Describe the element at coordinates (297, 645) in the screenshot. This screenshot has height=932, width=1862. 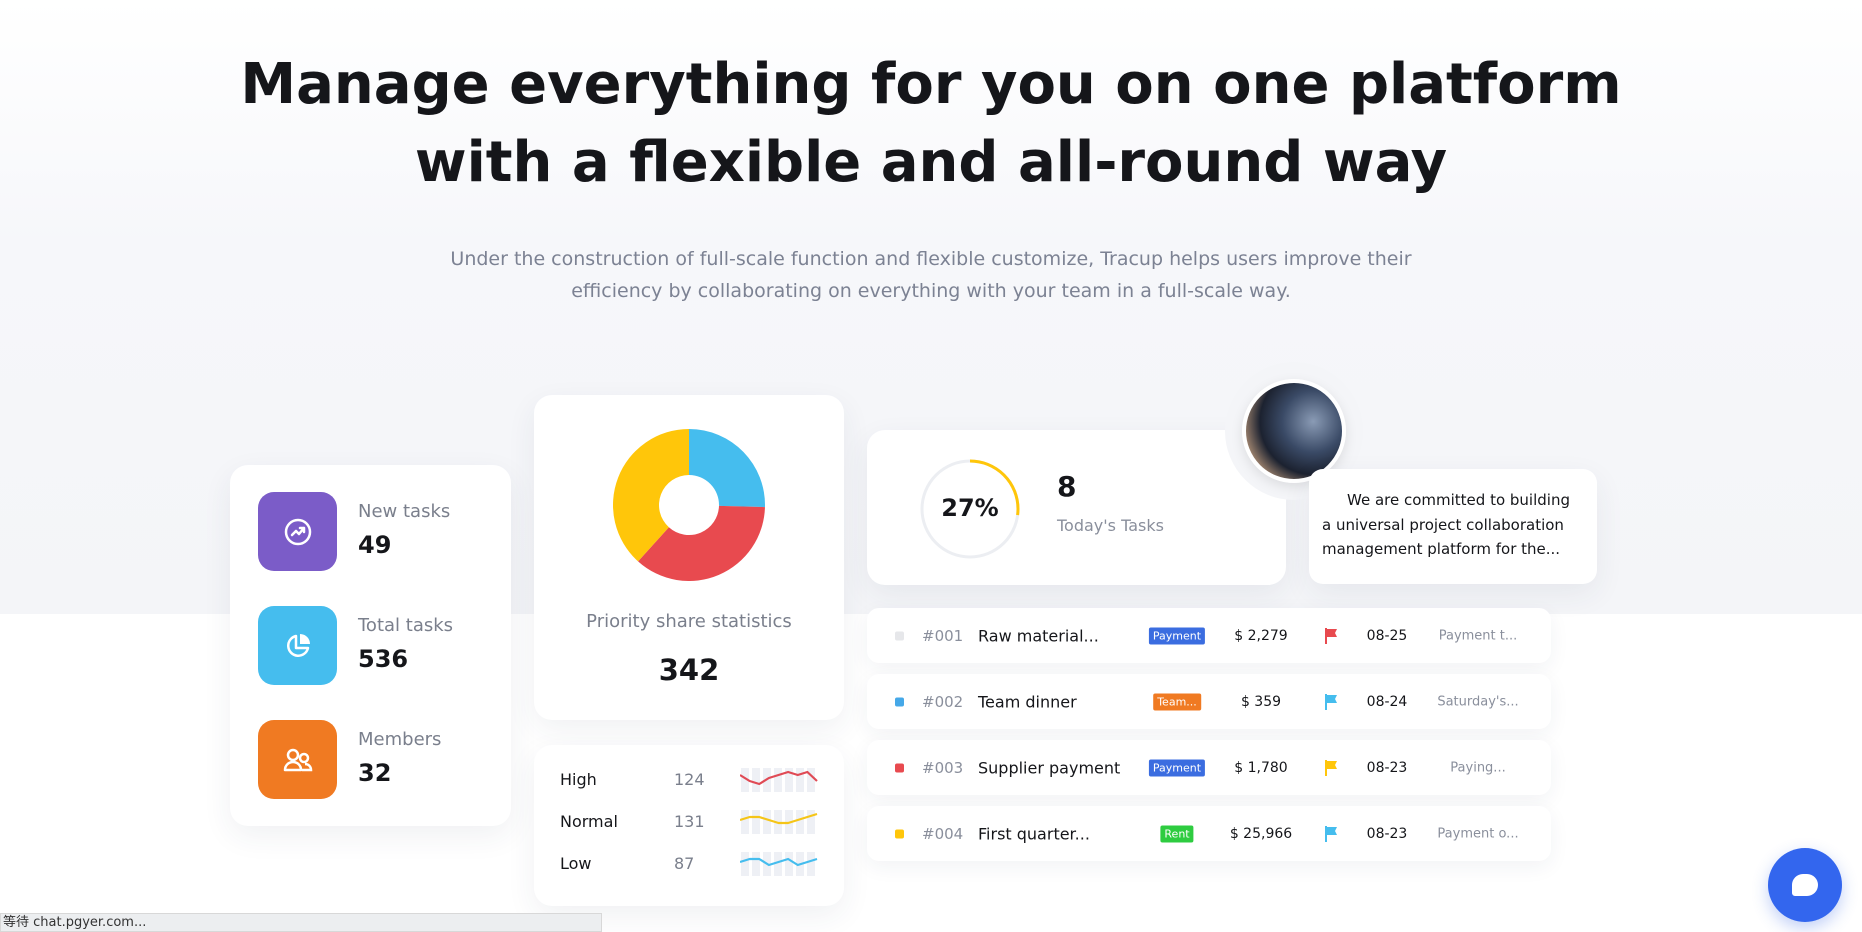
I see `pie-icon` at that location.